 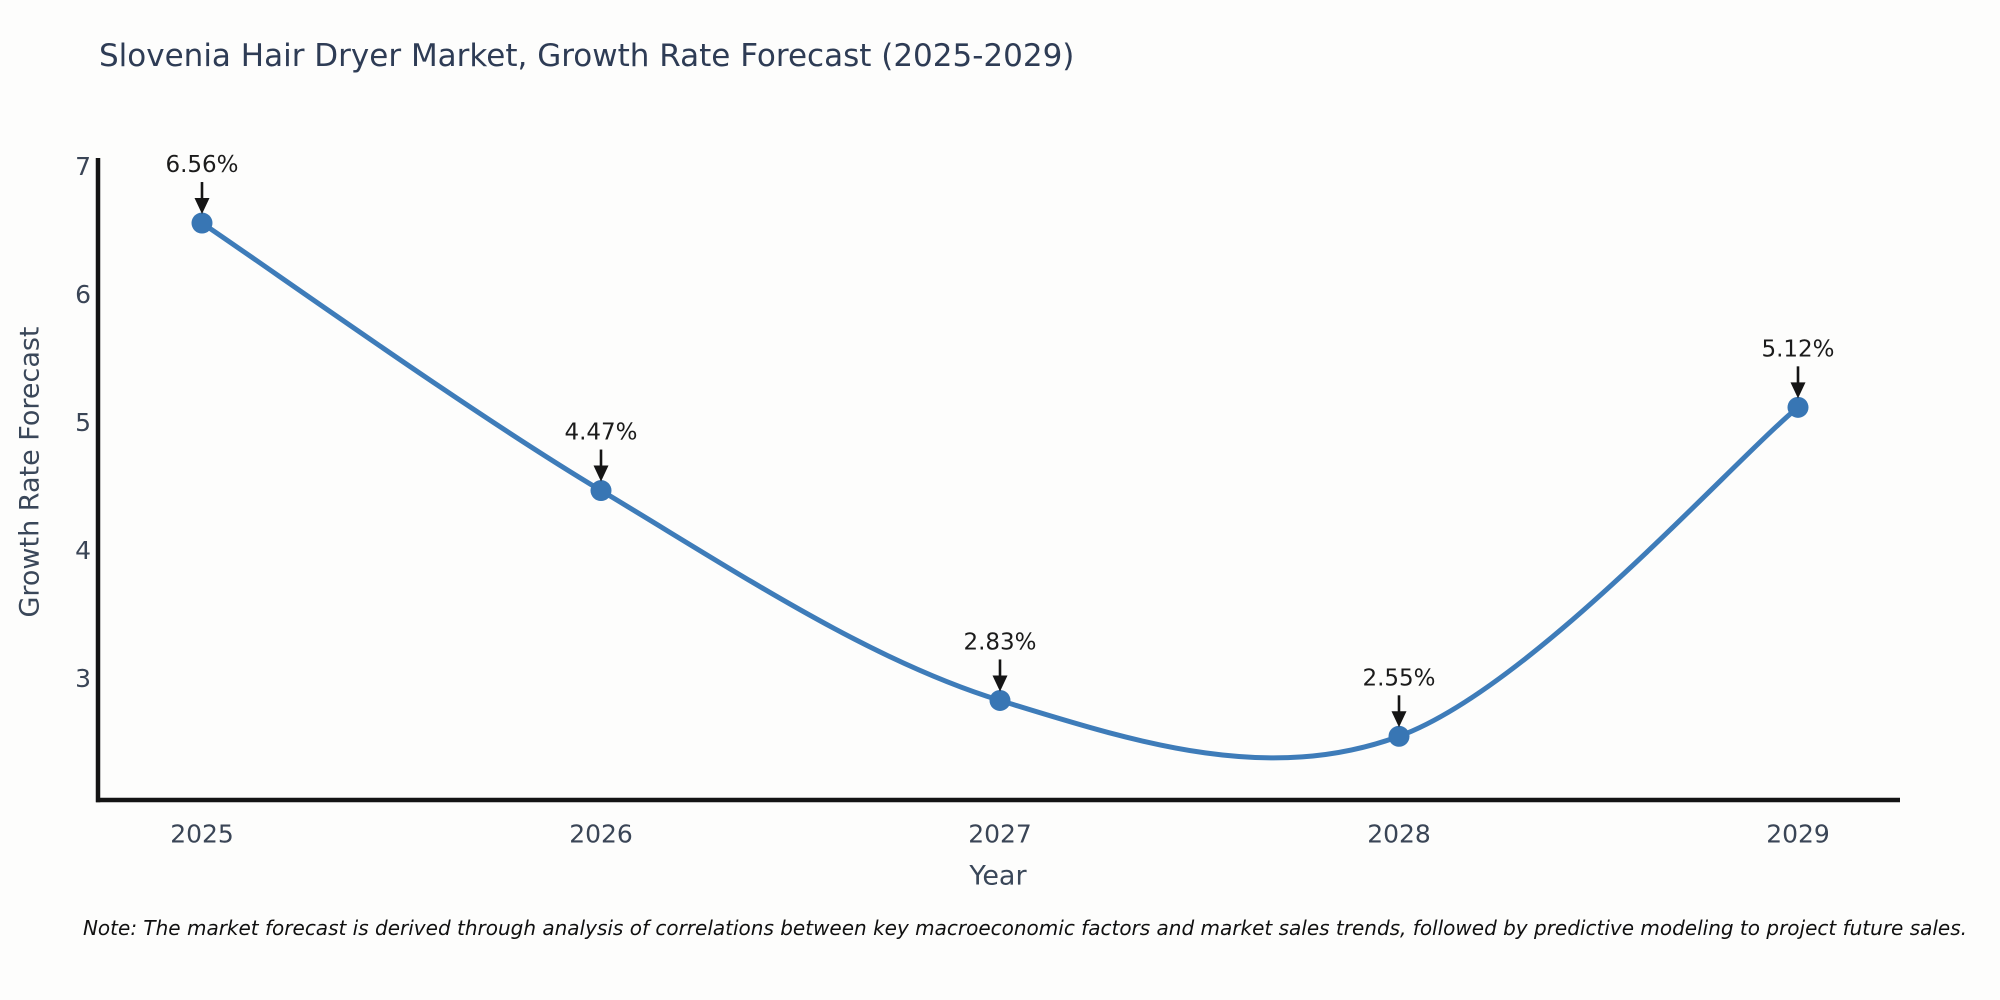 What do you see at coordinates (201, 165) in the screenshot?
I see `annotation-label: 6.56%` at bounding box center [201, 165].